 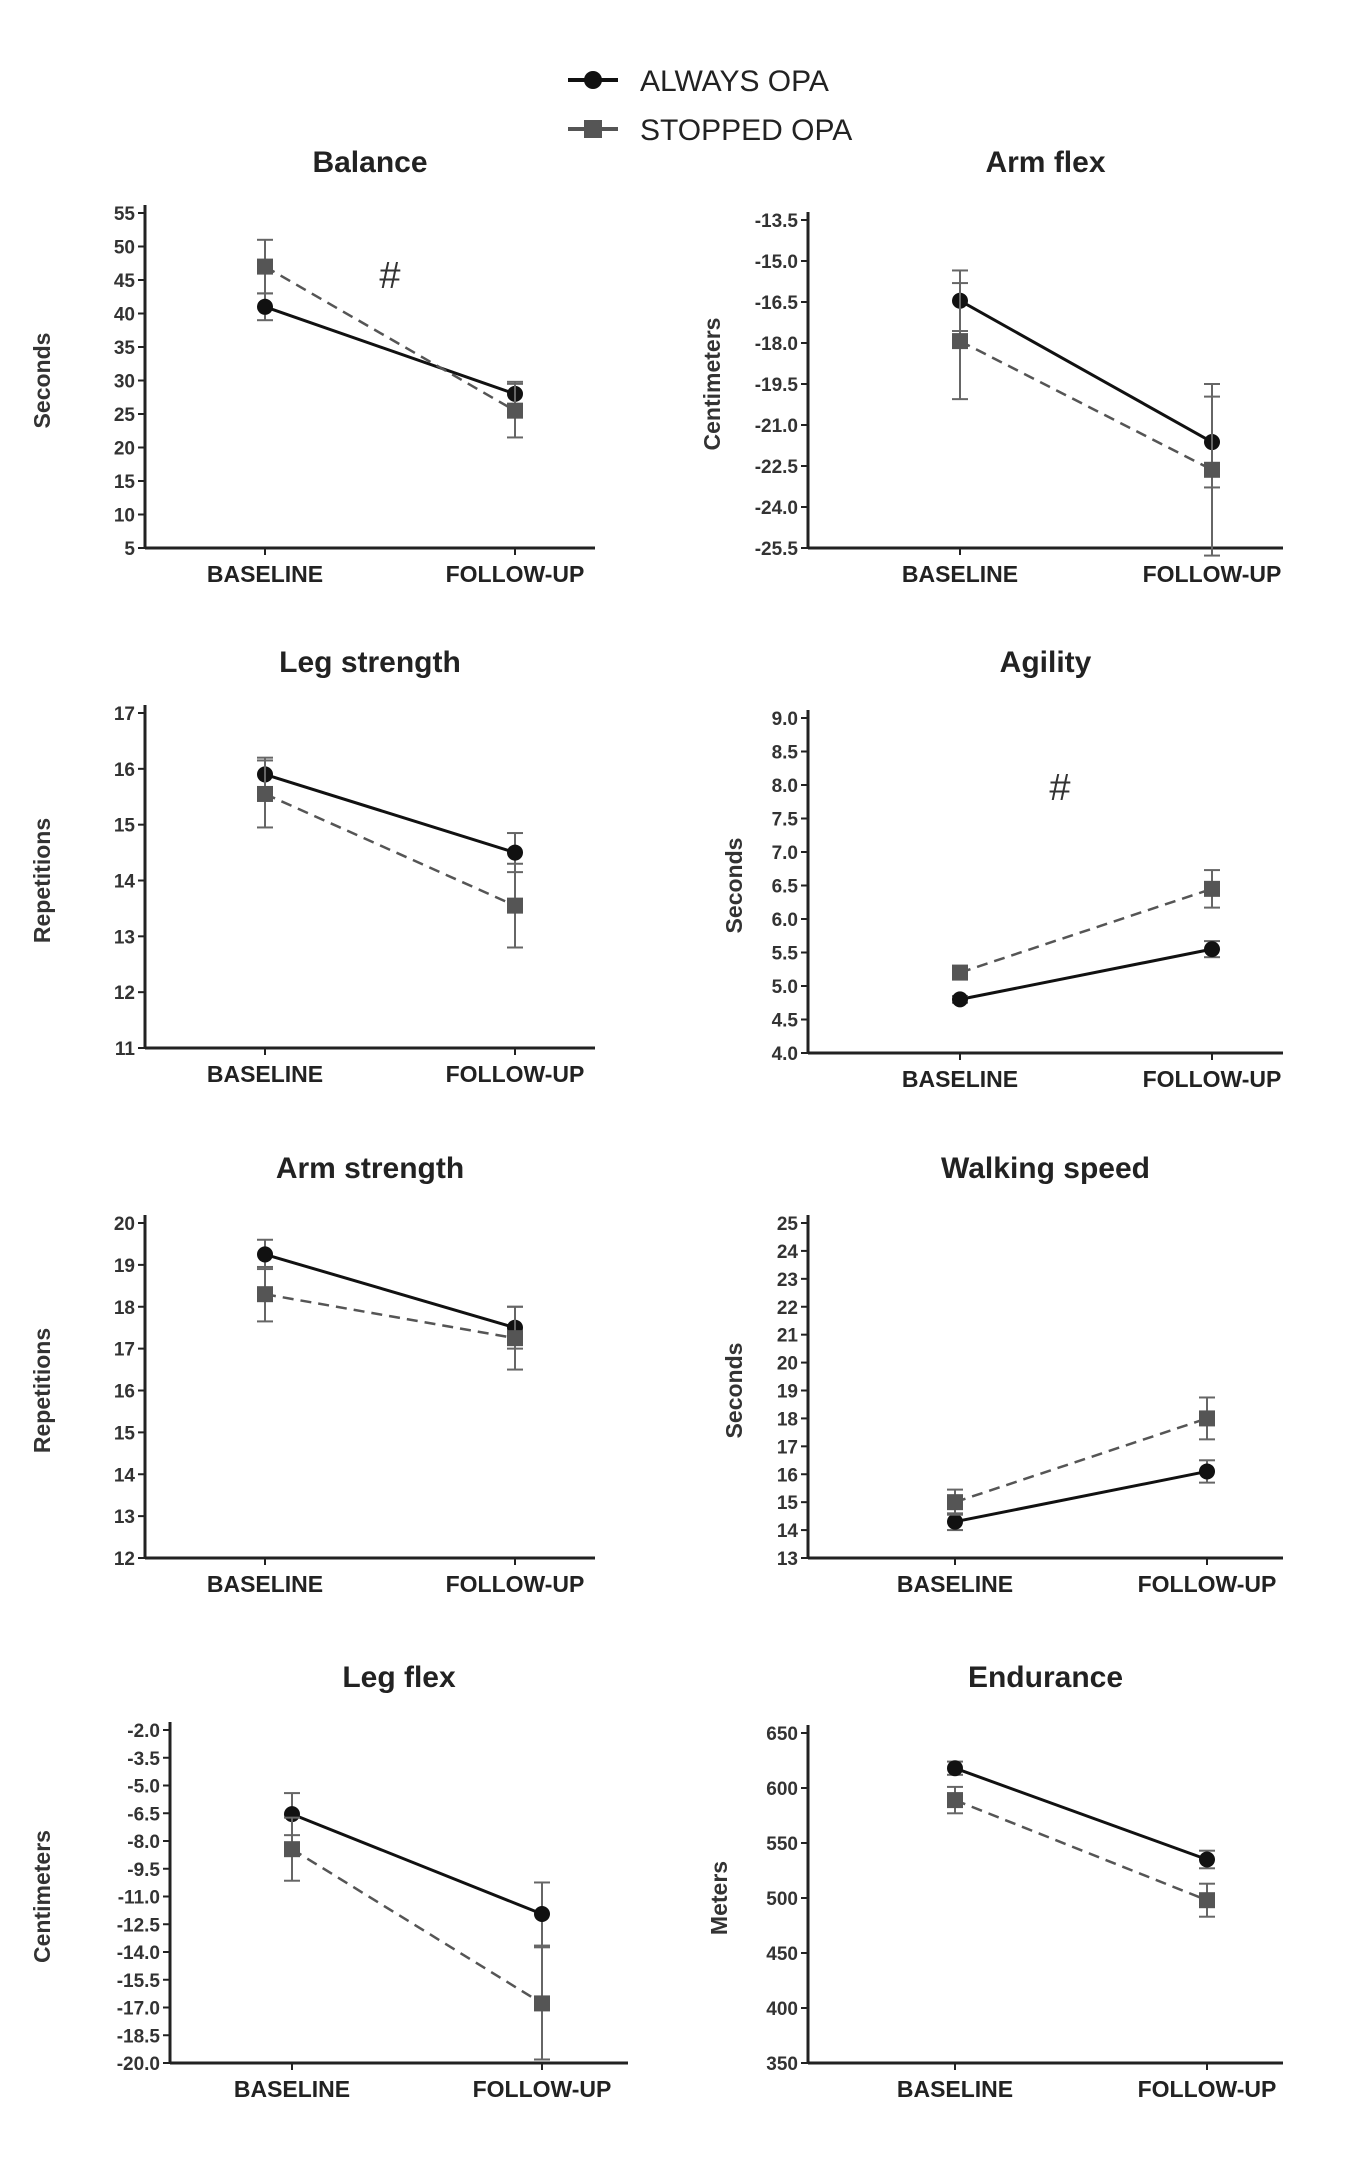 I want to click on y-tick-label-endurance: 400, so click(x=782, y=2009).